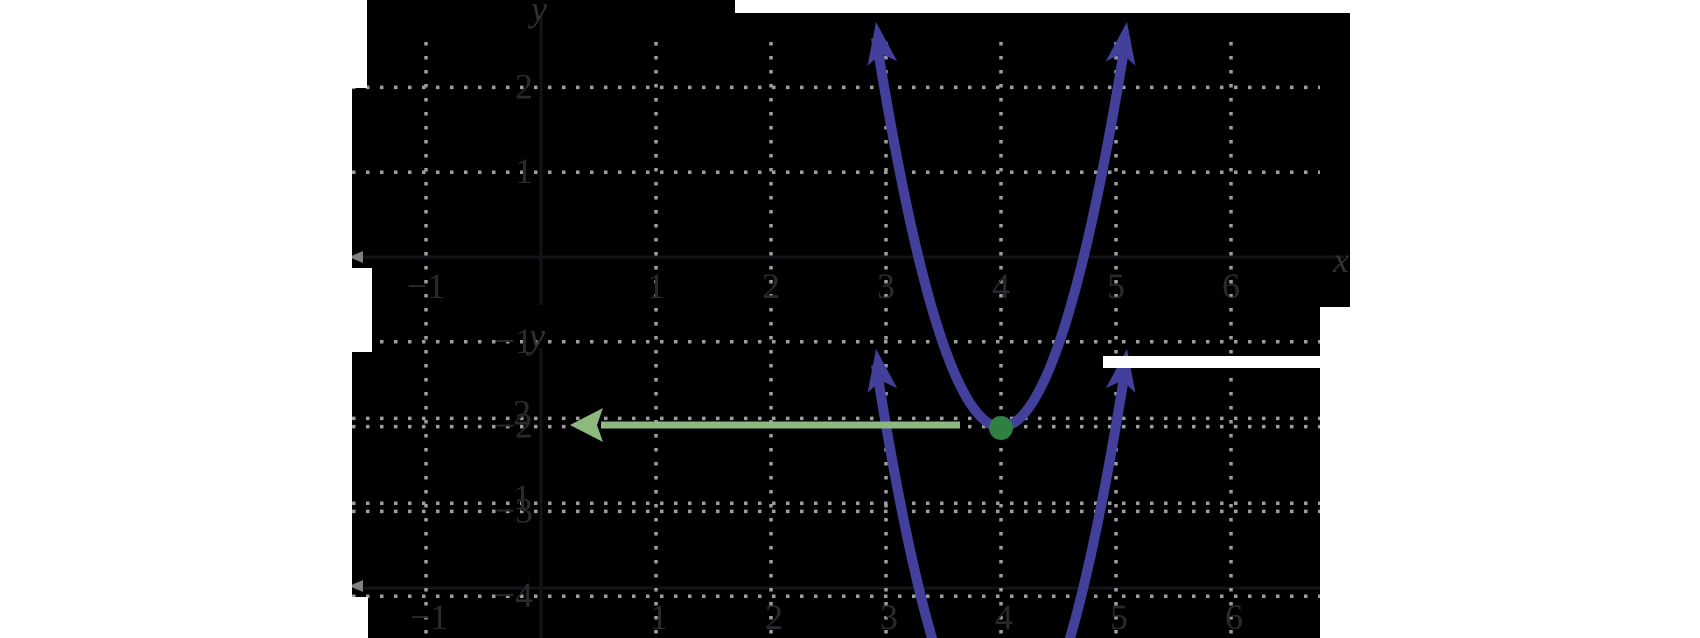 This screenshot has height=638, width=1700. I want to click on y-tick-label: −3, so click(514, 510).